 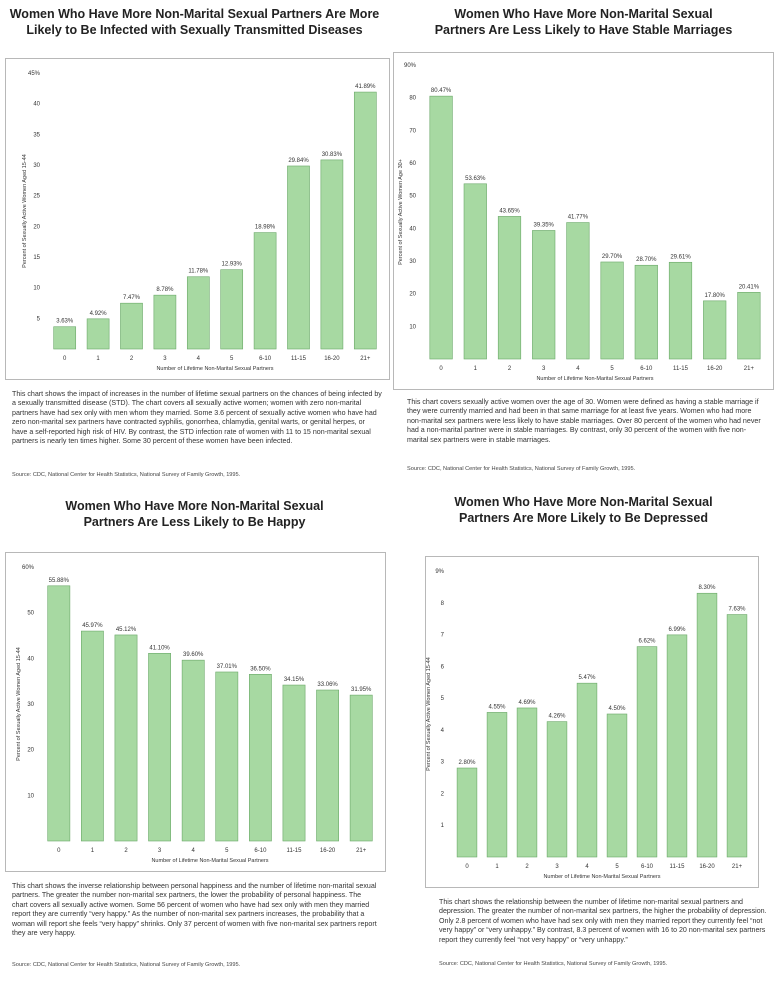 I want to click on y-tick-label: 9%, so click(x=439, y=572).